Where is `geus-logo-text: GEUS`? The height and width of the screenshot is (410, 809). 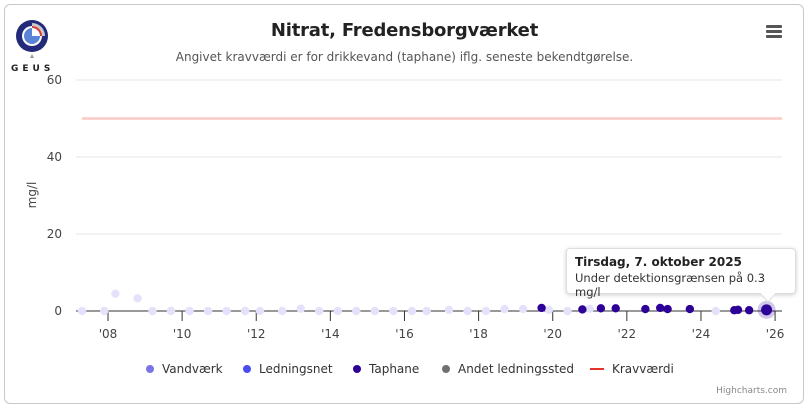 geus-logo-text: GEUS is located at coordinates (33, 69).